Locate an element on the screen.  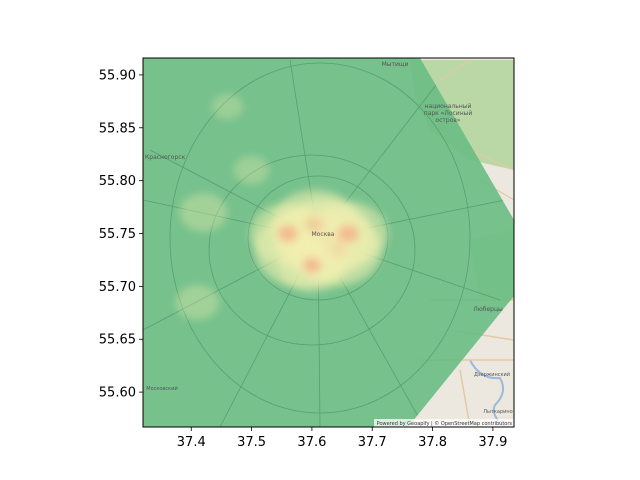
y-axis: 55.60 55.65 55.70 55.75 55.80 55.85 55.90 is located at coordinates (121, 234).